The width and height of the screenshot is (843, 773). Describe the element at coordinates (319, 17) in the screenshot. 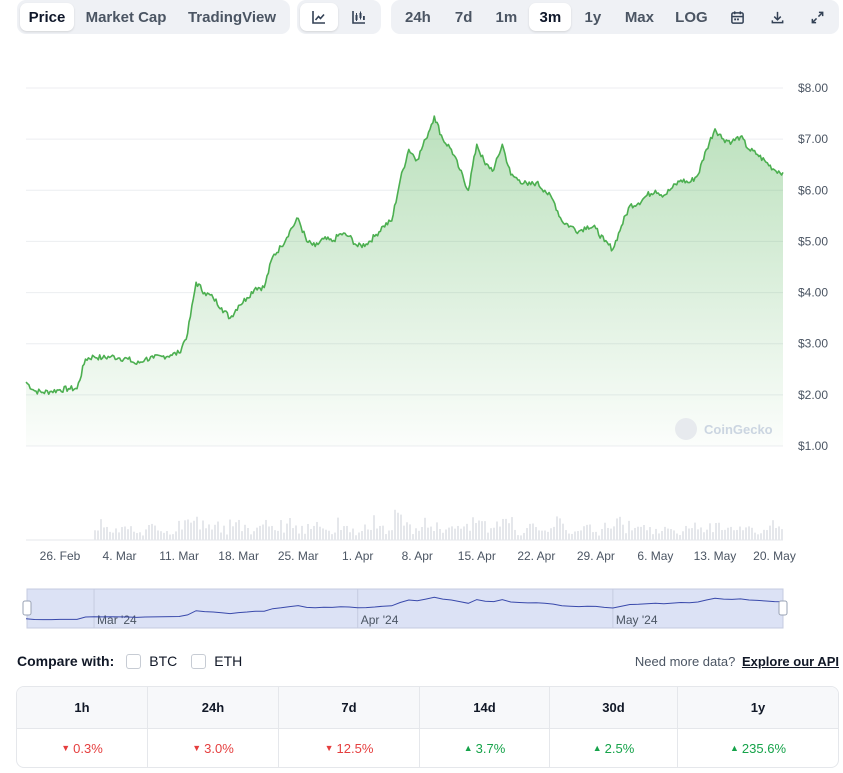

I see `line-chart-button` at that location.